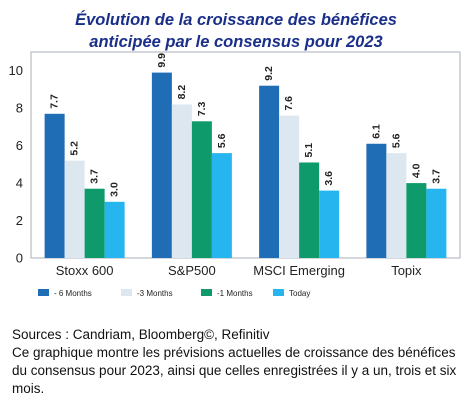 The image size is (472, 404). I want to click on y-tick-label-5: 10, so click(16, 70).